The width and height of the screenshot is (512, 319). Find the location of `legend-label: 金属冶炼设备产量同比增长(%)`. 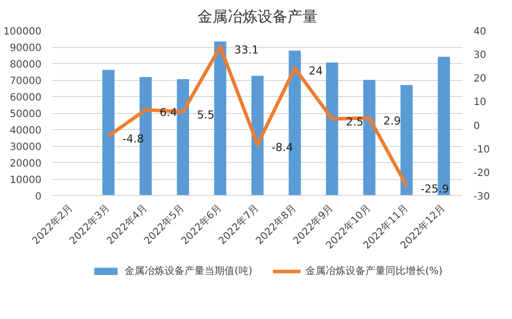

legend-label: 金属冶炼设备产量同比增长(%) is located at coordinates (374, 271).